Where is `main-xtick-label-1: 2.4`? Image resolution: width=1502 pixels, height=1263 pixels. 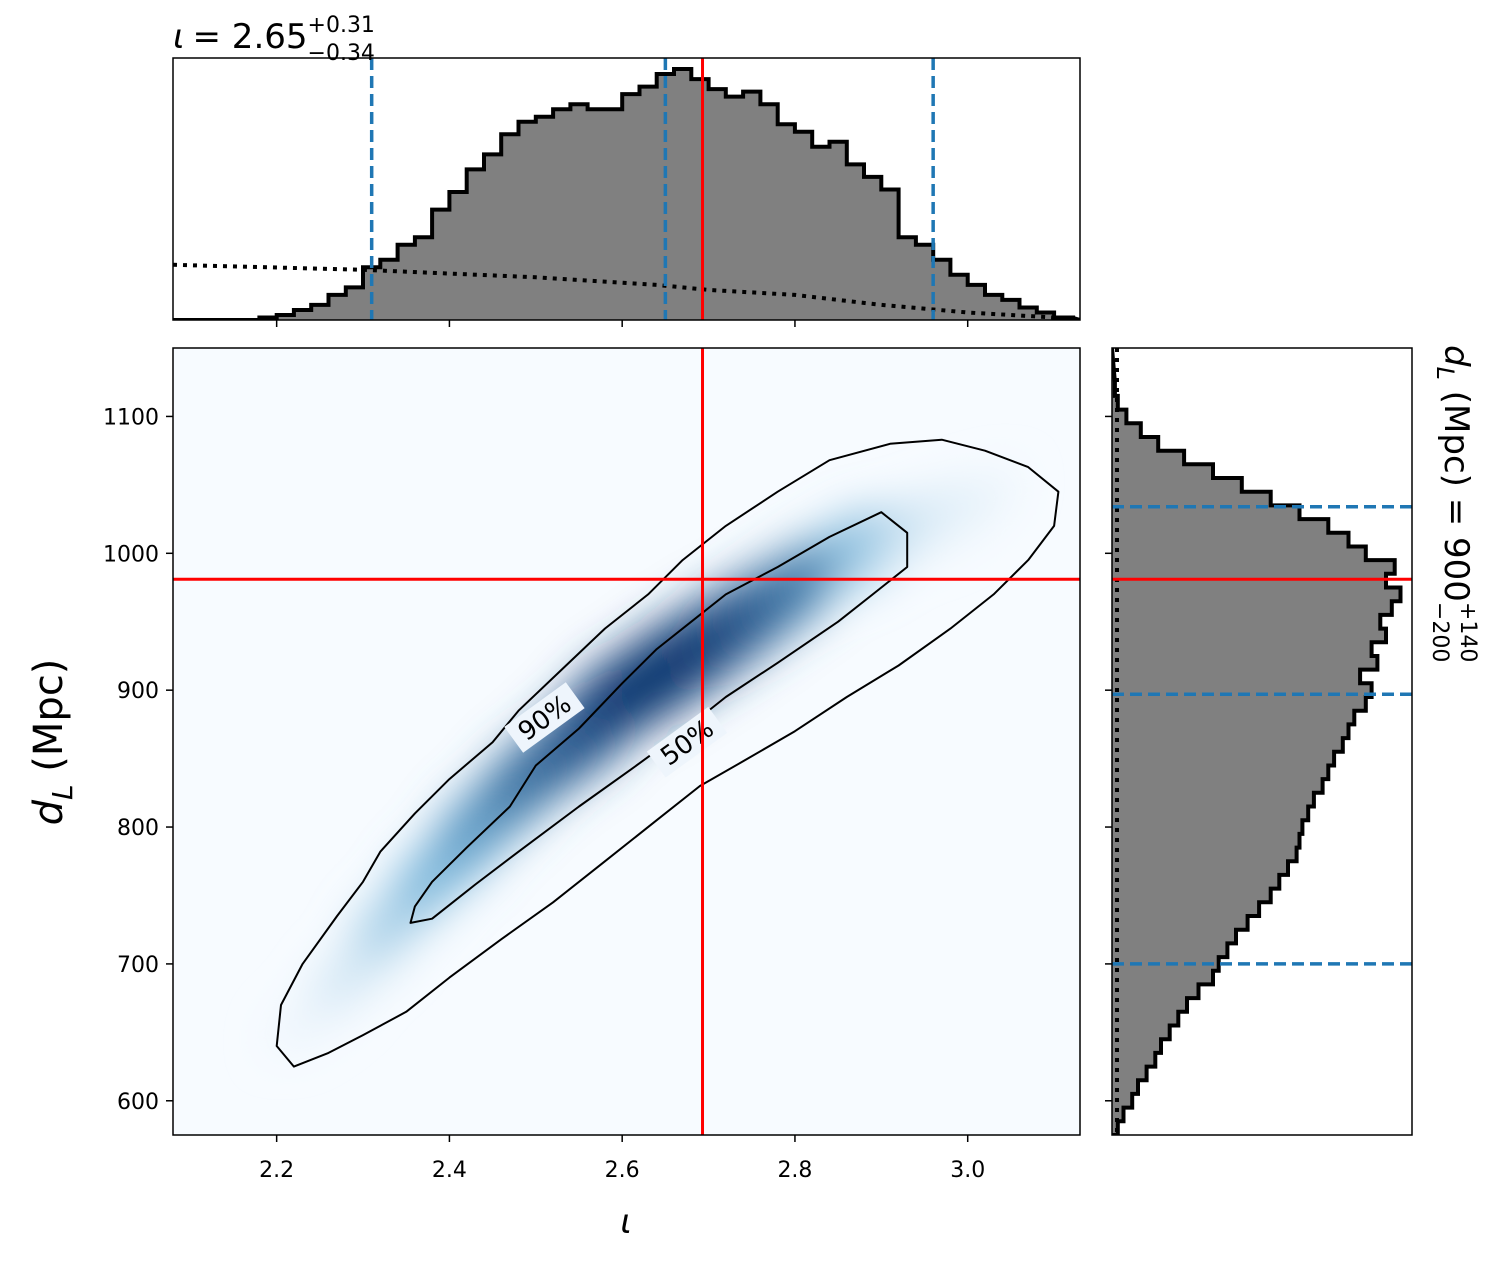
main-xtick-label-1: 2.4 is located at coordinates (449, 1170).